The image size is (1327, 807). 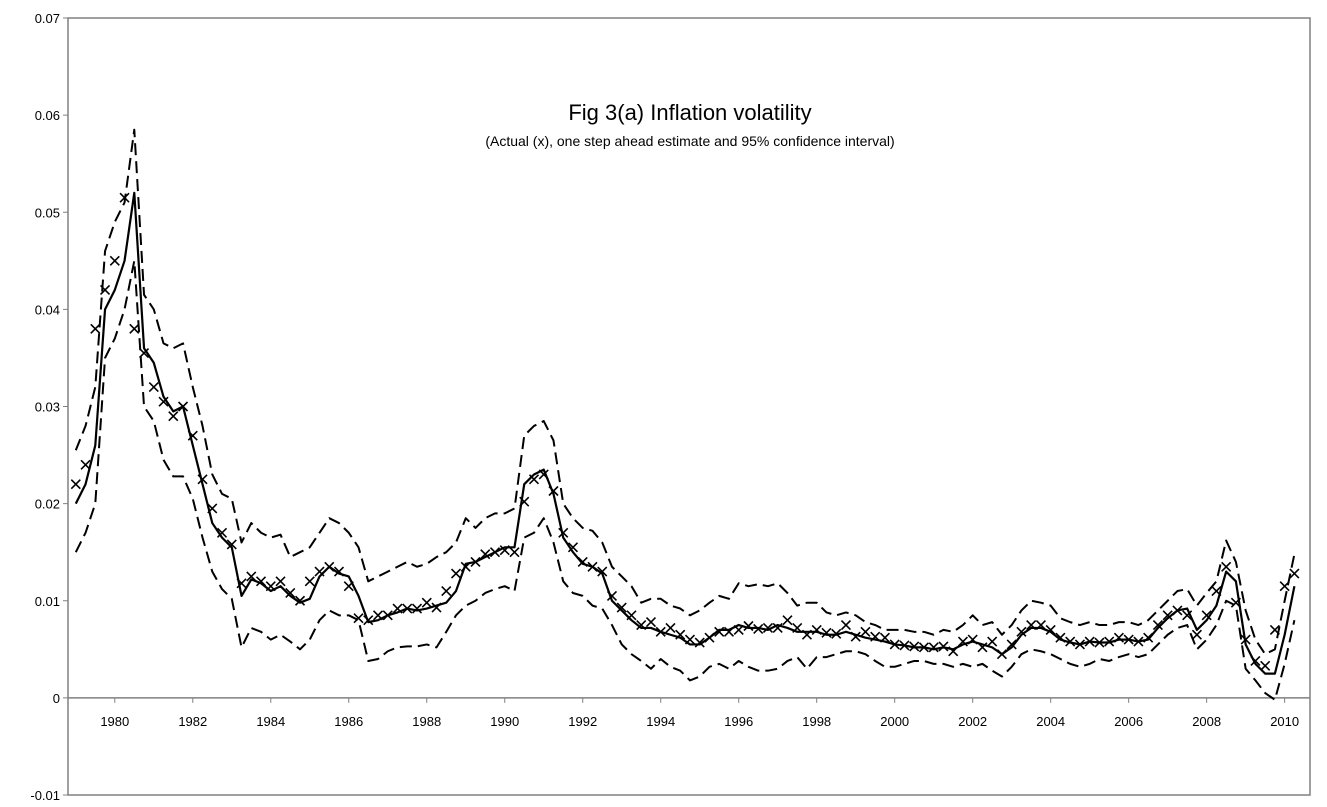 I want to click on y-tick-label: 0.02, so click(x=47, y=504).